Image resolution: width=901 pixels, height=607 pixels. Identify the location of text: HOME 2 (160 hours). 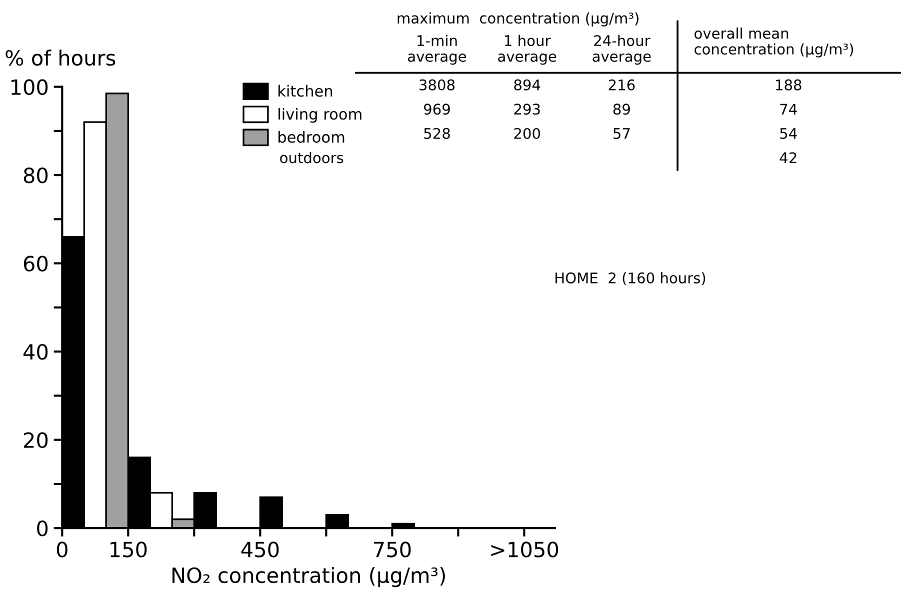
(631, 279).